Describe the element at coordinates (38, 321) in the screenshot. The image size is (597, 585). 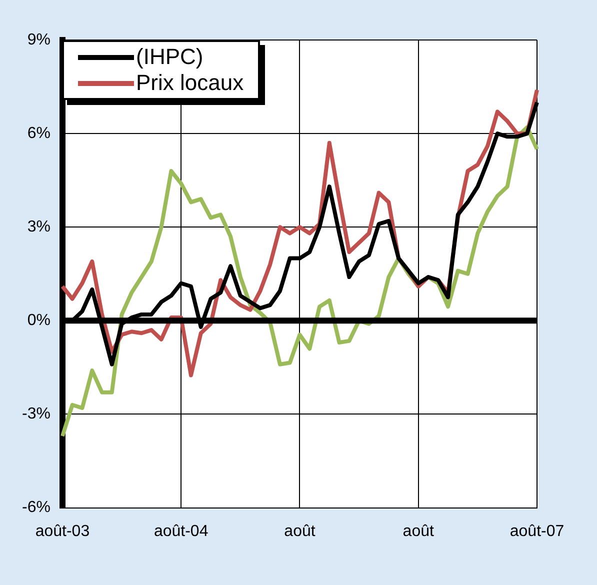
I see `y-tick-label: 0%` at that location.